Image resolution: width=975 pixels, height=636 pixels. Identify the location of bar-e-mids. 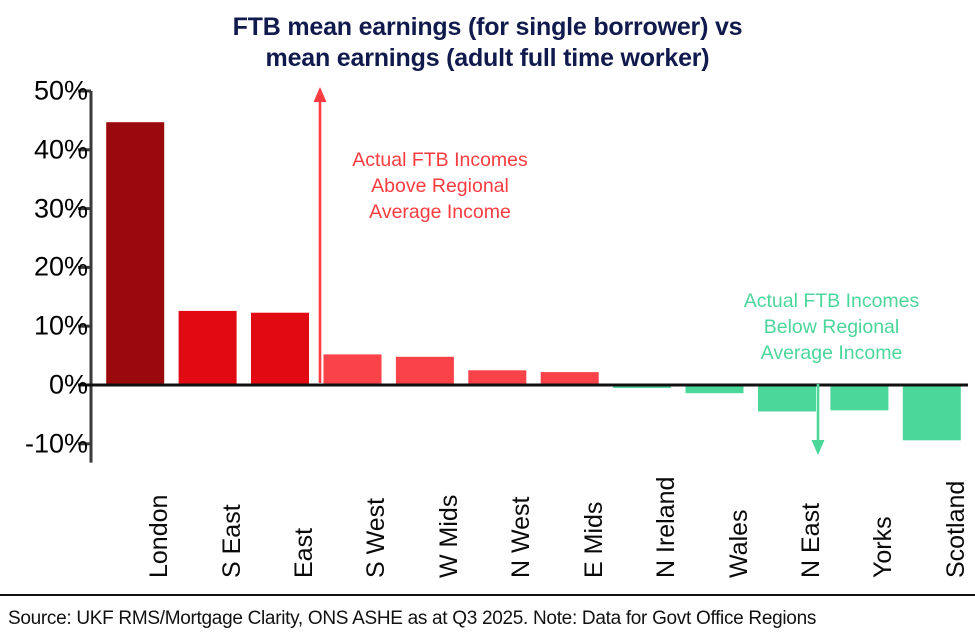
(569, 378).